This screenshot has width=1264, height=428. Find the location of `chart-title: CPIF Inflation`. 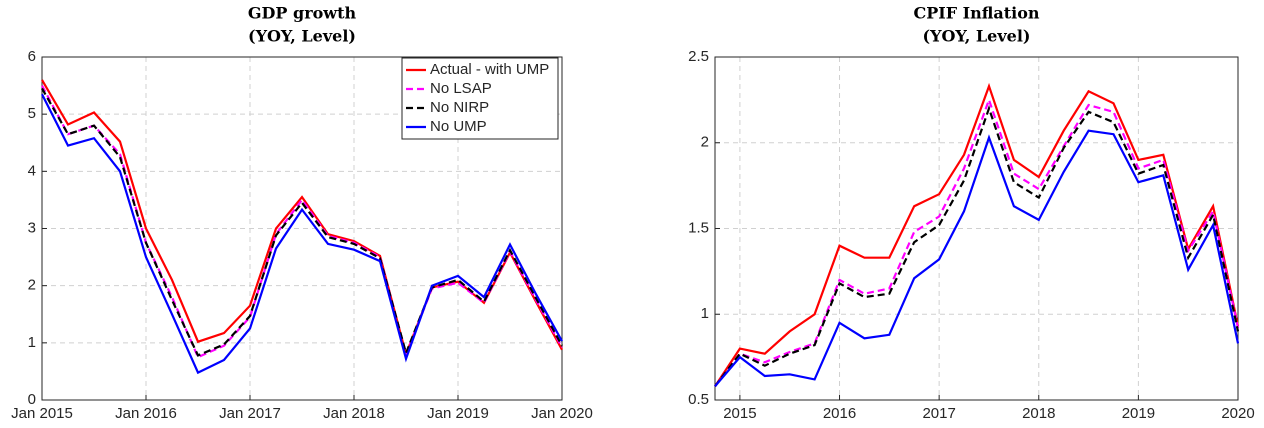

chart-title: CPIF Inflation is located at coordinates (976, 13).